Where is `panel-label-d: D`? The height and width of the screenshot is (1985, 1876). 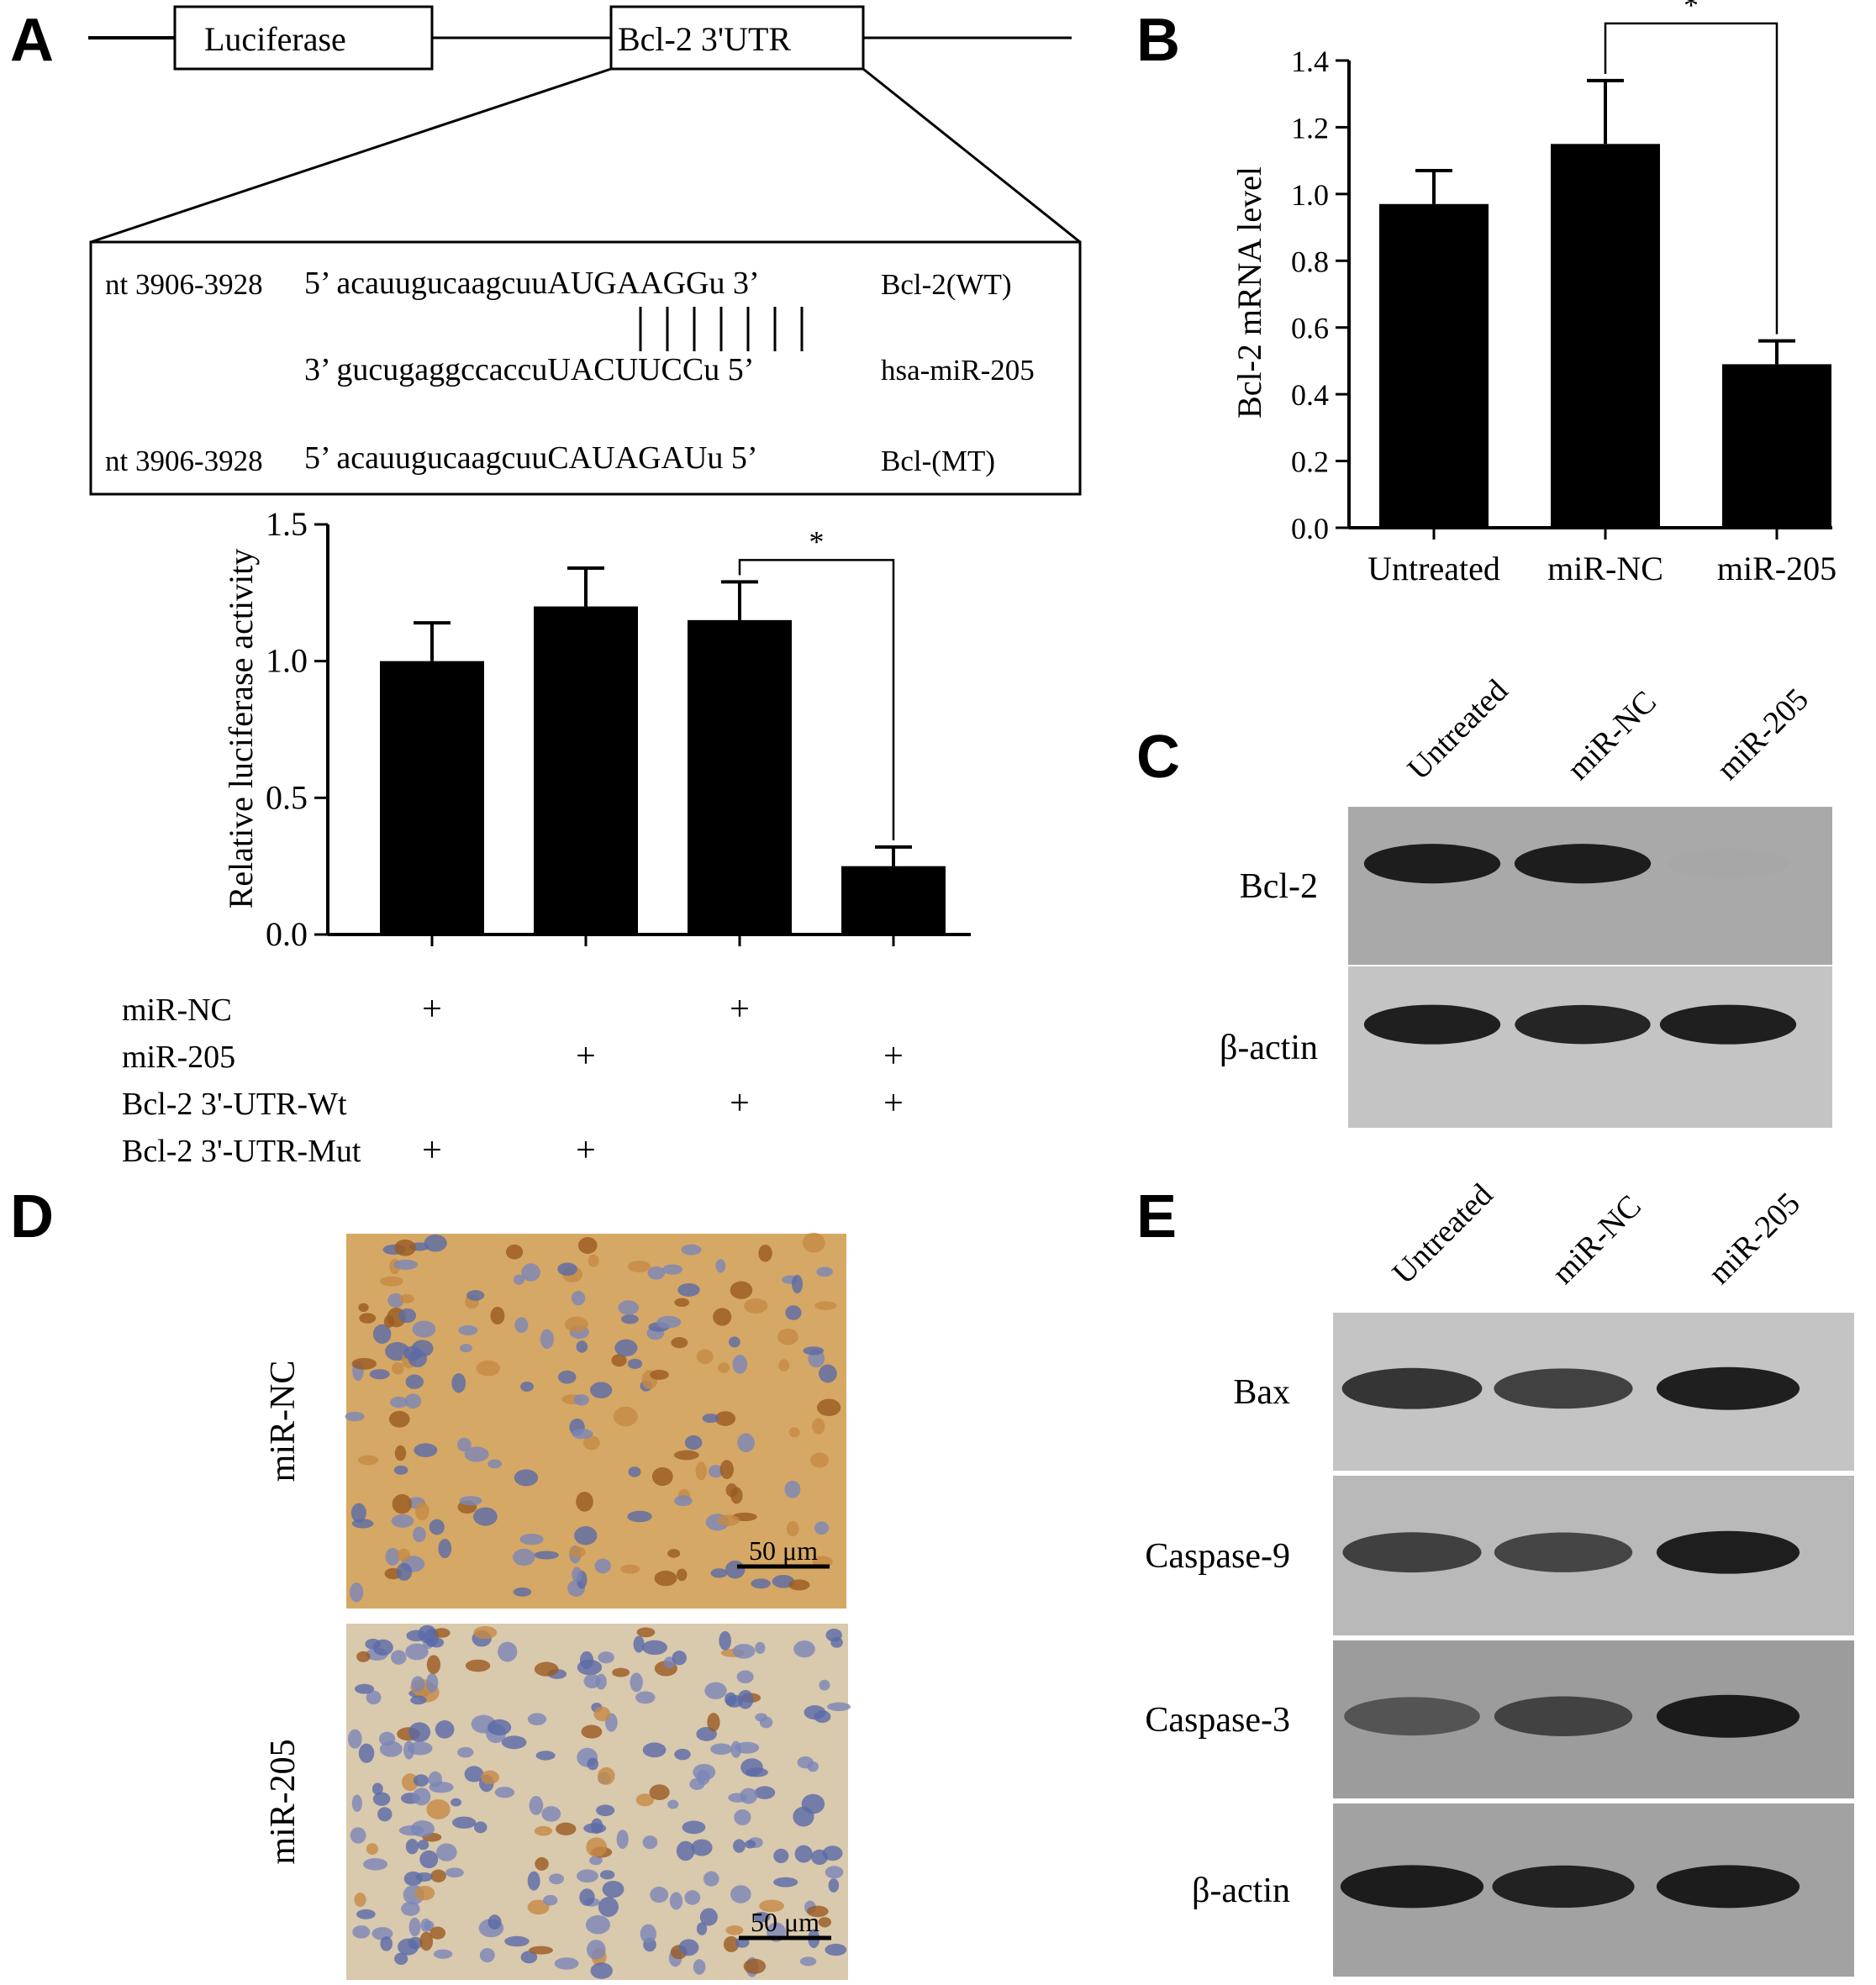
panel-label-d: D is located at coordinates (32, 1216).